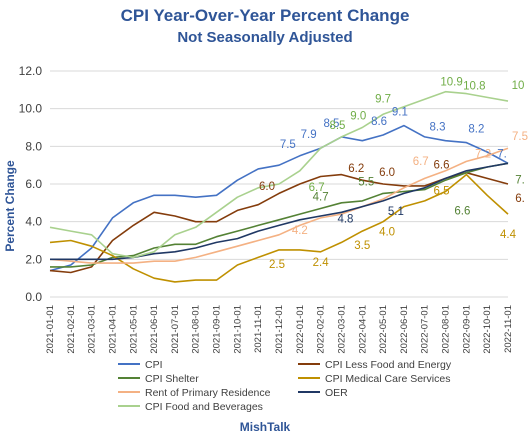  What do you see at coordinates (379, 122) in the screenshot?
I see `data-label: 8.6` at bounding box center [379, 122].